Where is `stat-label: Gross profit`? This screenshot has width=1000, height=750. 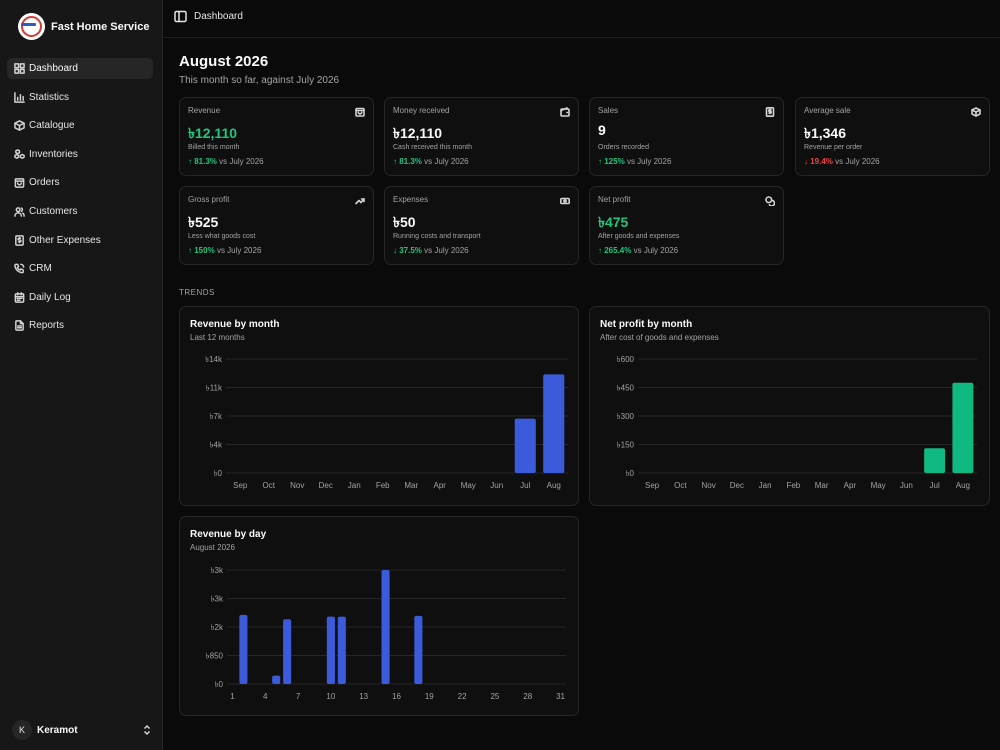
stat-label: Gross profit is located at coordinates (209, 199).